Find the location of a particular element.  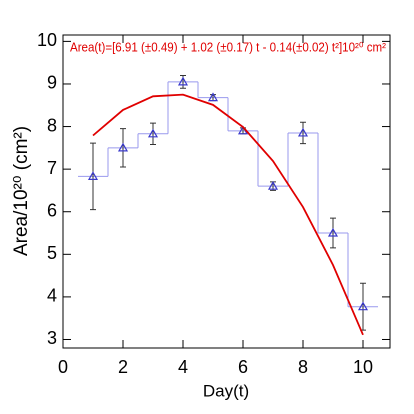

x-tick-label: 8 is located at coordinates (303, 367).